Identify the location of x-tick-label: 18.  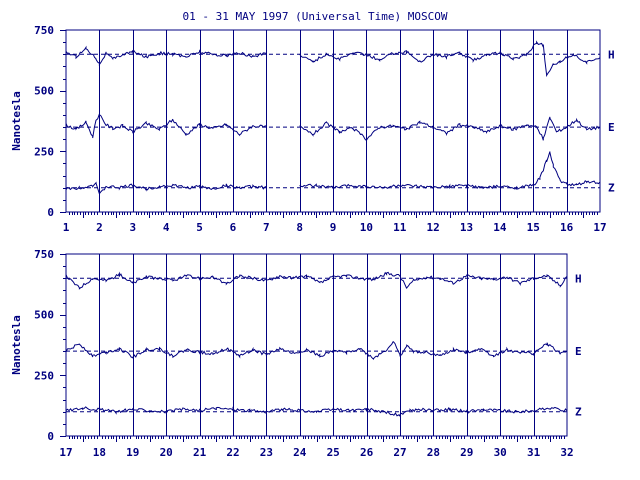
(99, 452).